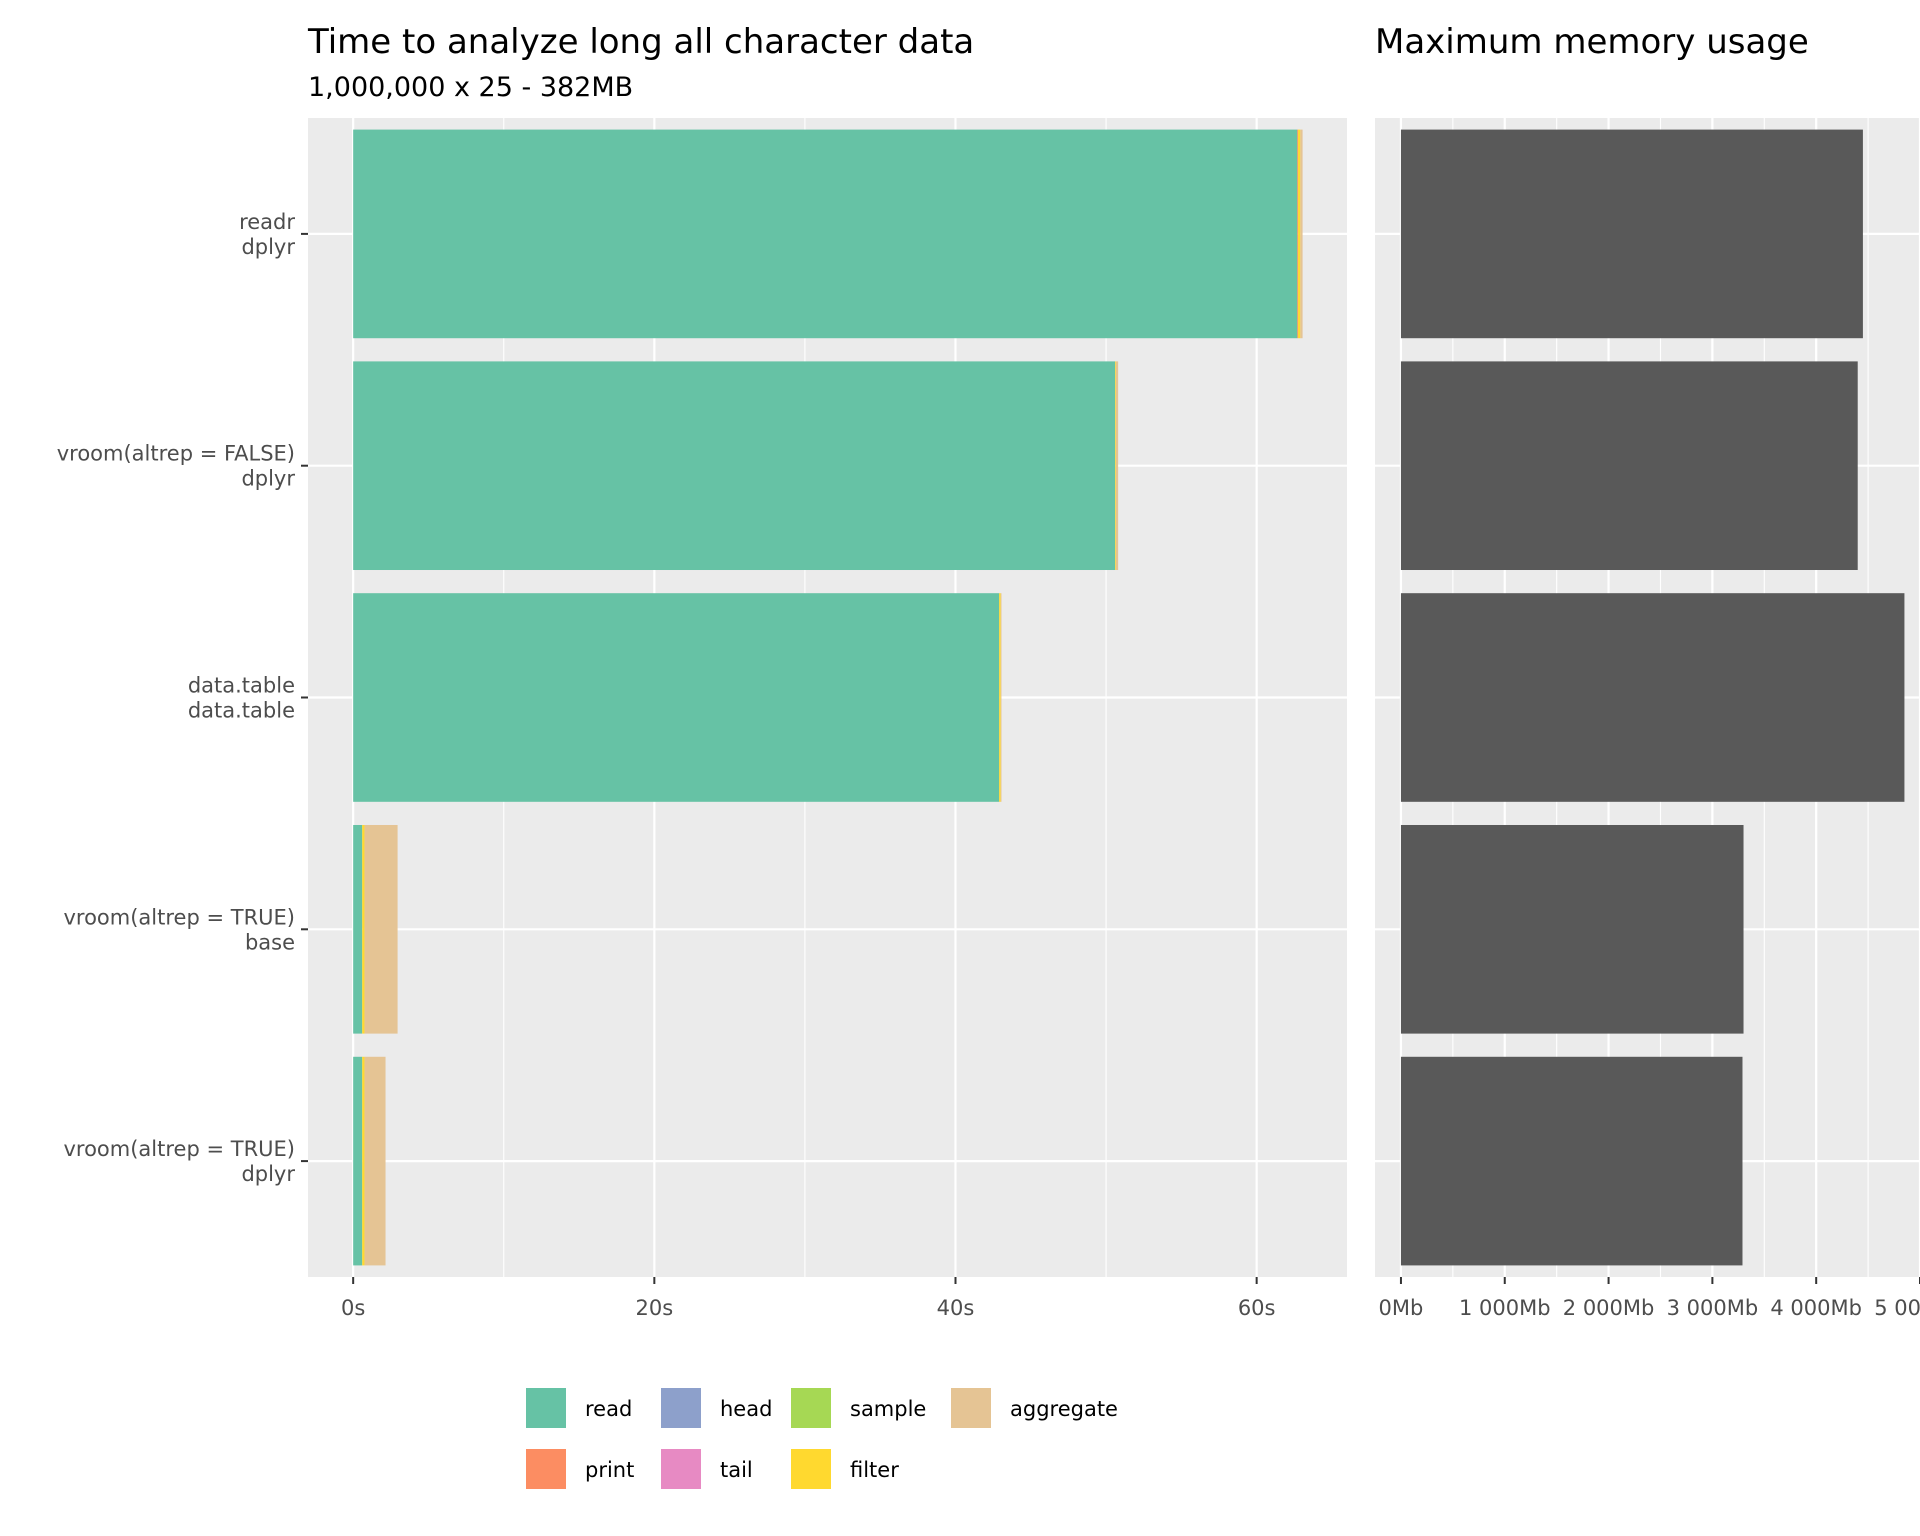 This screenshot has height=1536, width=1920. Describe the element at coordinates (1505, 1308) in the screenshot. I see `memory-x-tick-label: 1 000Mb` at that location.